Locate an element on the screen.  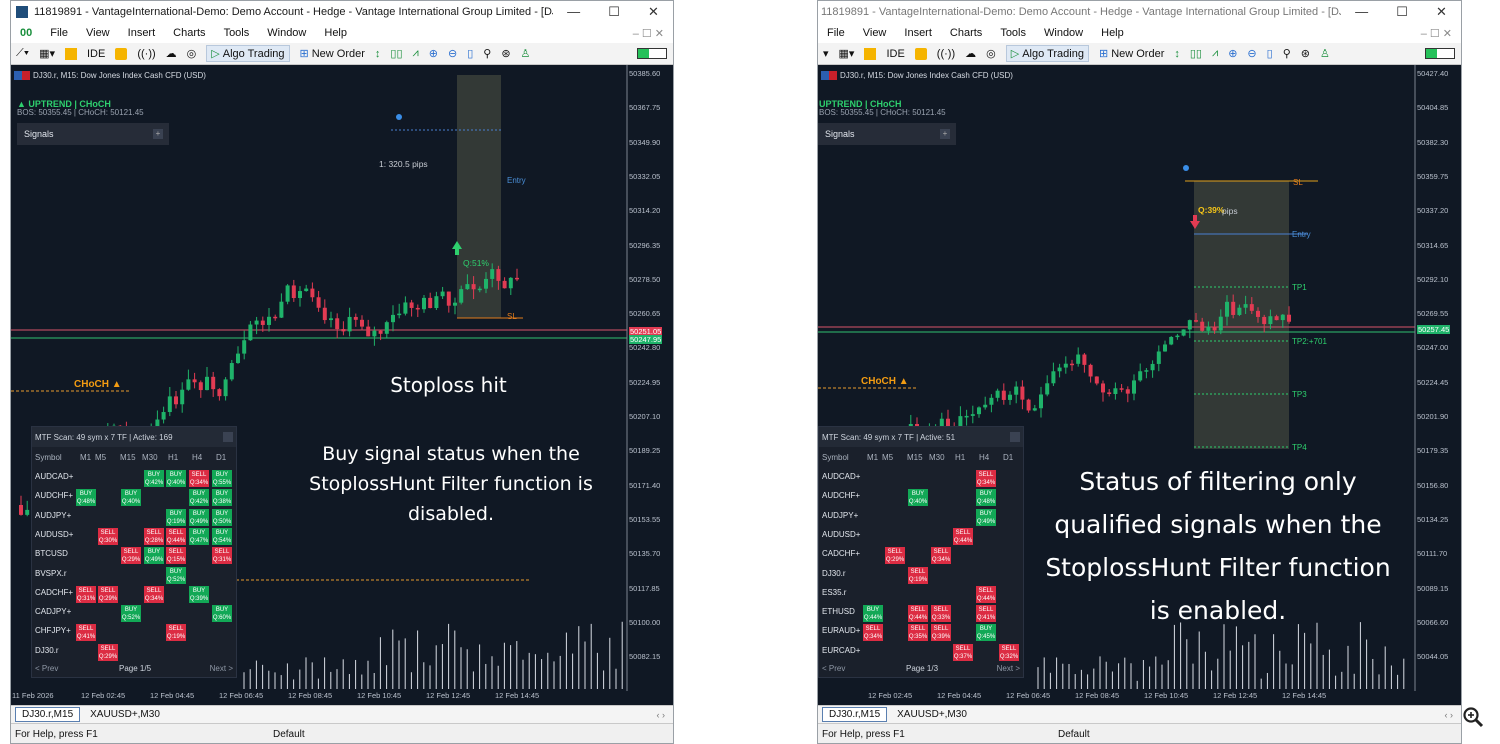
buy-signal-cell: BUY Q:42% is located at coordinates (154, 478).